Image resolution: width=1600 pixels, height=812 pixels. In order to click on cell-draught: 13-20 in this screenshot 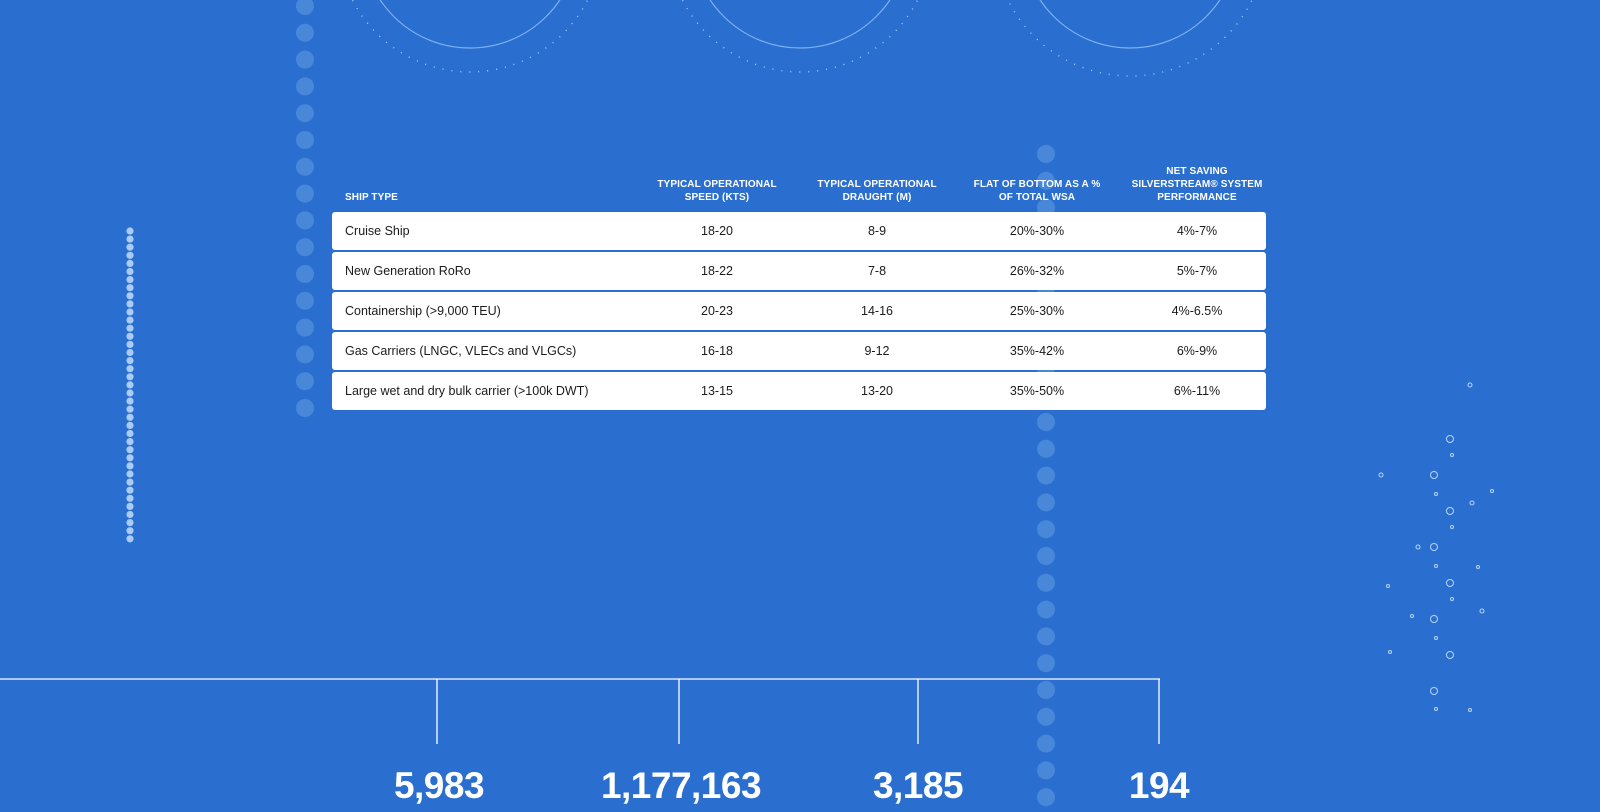, I will do `click(877, 391)`.